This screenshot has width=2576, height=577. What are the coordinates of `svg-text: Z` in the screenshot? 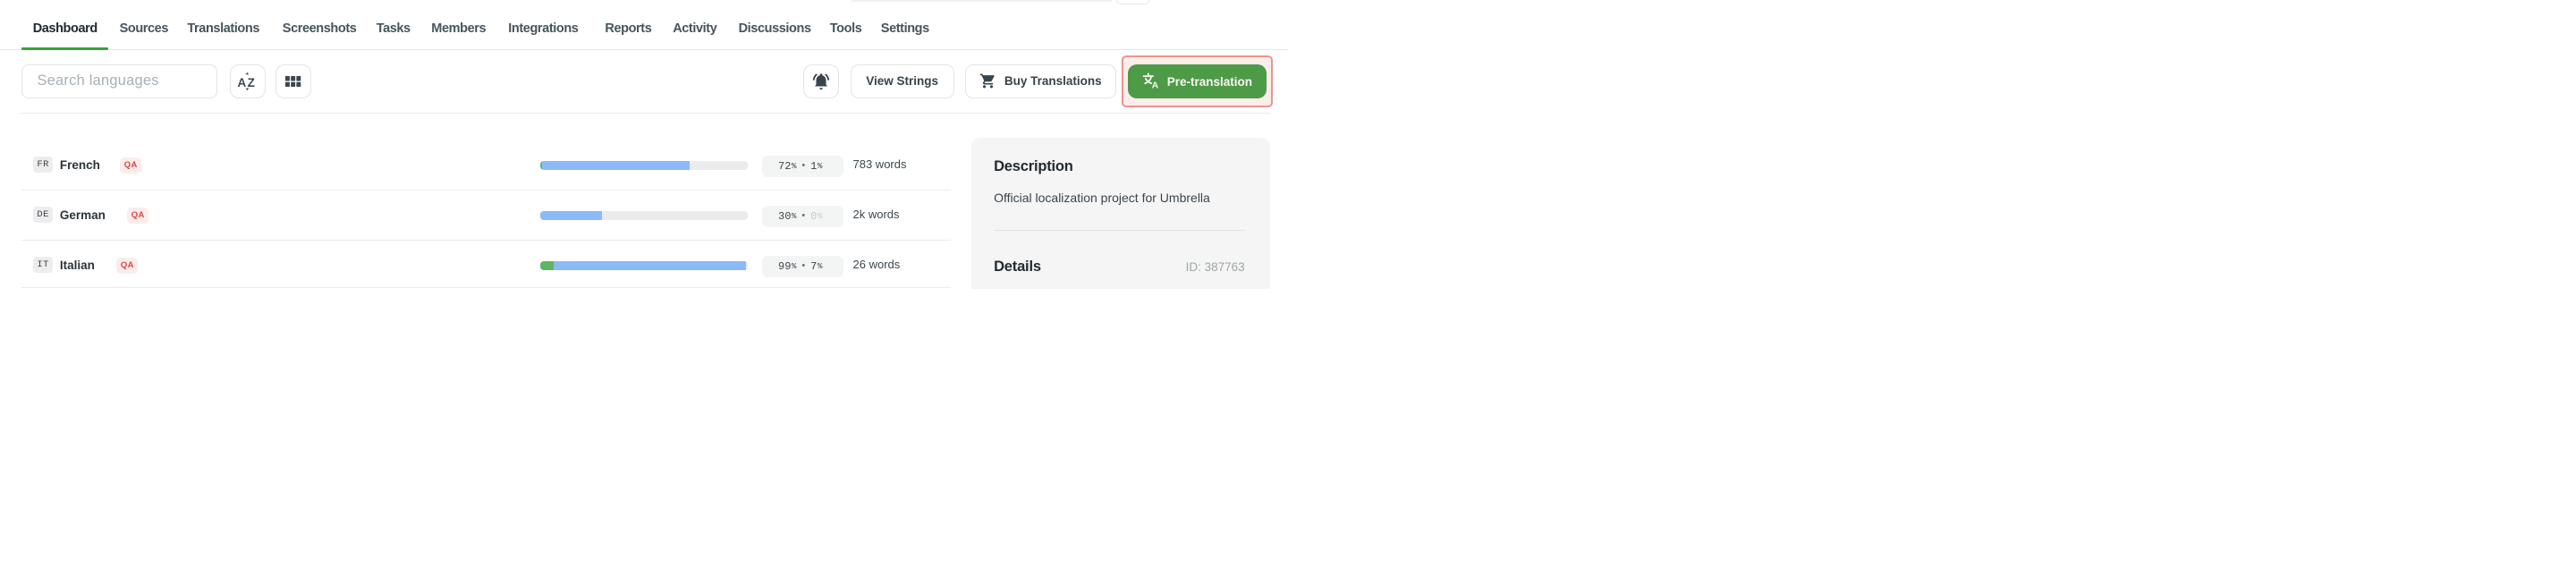 It's located at (250, 82).